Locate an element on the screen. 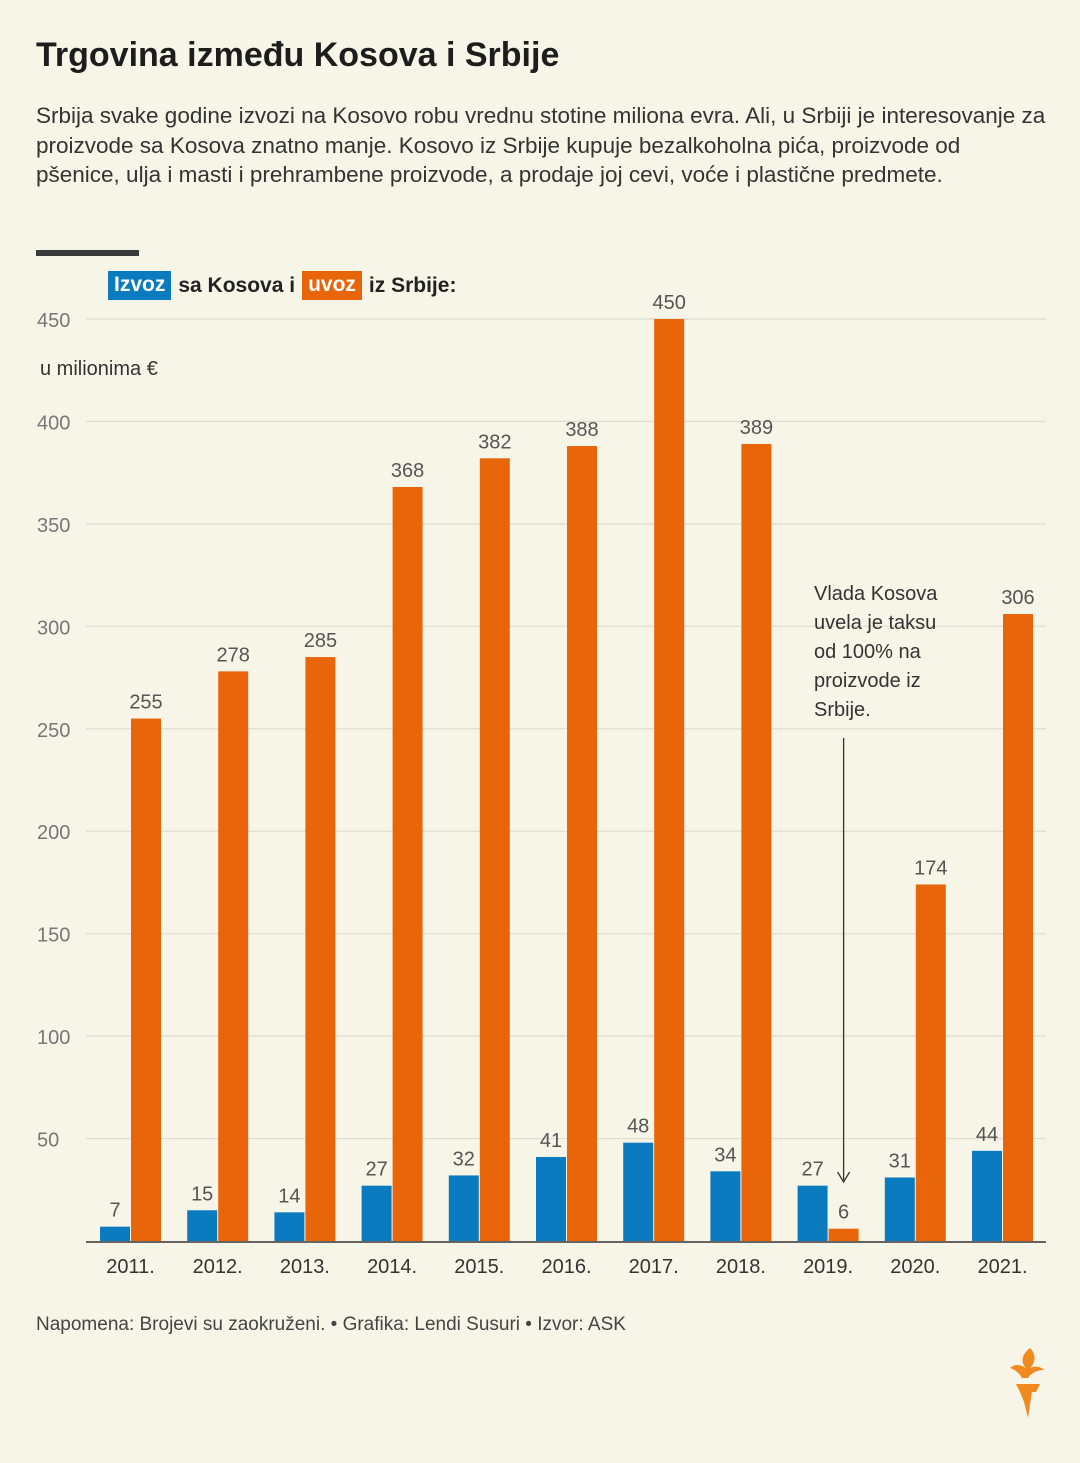 The image size is (1080, 1463). annotation-text: proizvode iz is located at coordinates (867, 681).